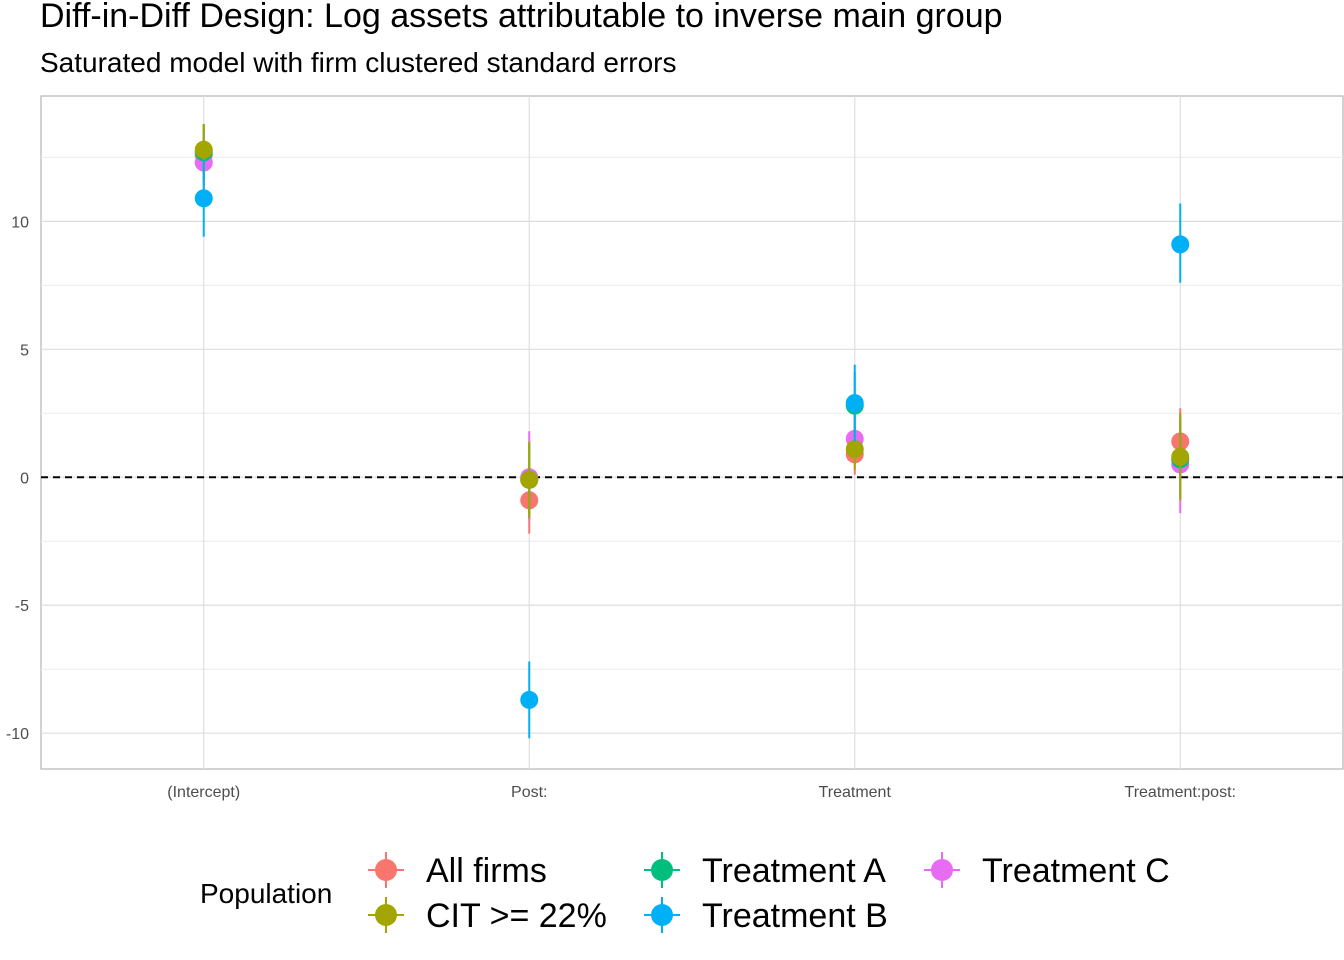 This screenshot has width=1344, height=960. Describe the element at coordinates (386, 870) in the screenshot. I see `legend-key-point-all-firms` at that location.